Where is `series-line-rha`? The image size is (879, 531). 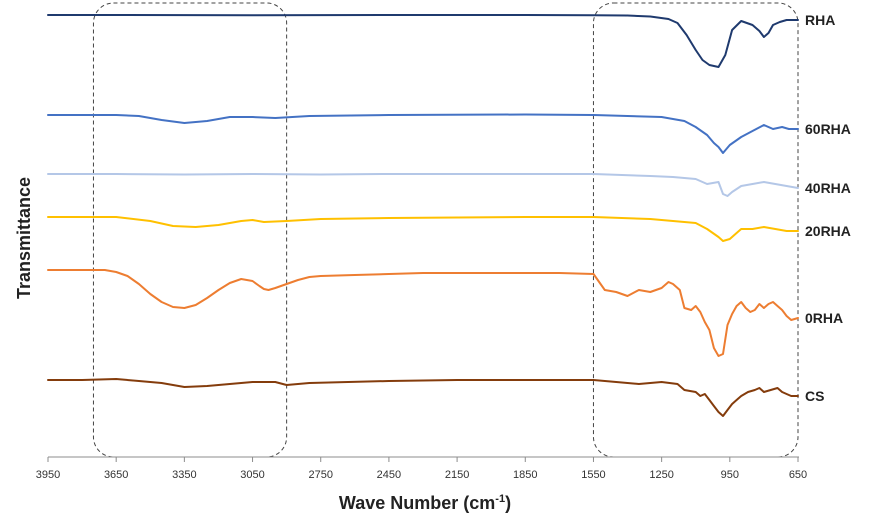 series-line-rha is located at coordinates (423, 41).